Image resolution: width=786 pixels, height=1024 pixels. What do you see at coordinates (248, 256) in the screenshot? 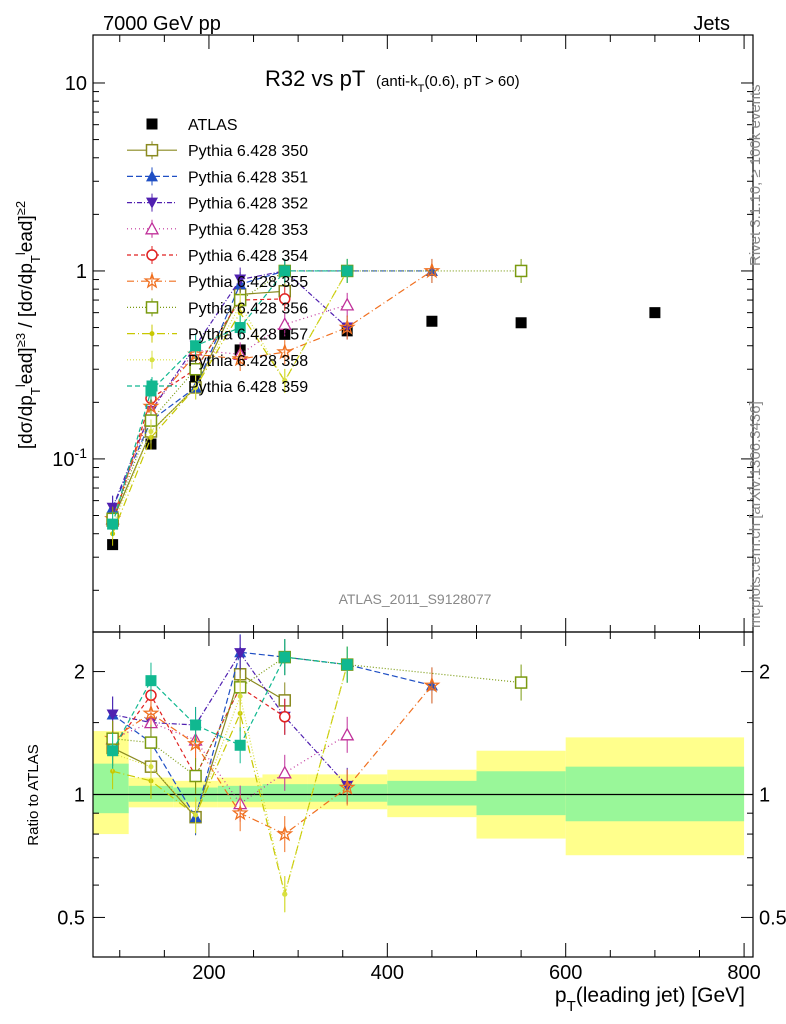
I see `legend-label: Pythia 6.428 354` at bounding box center [248, 256].